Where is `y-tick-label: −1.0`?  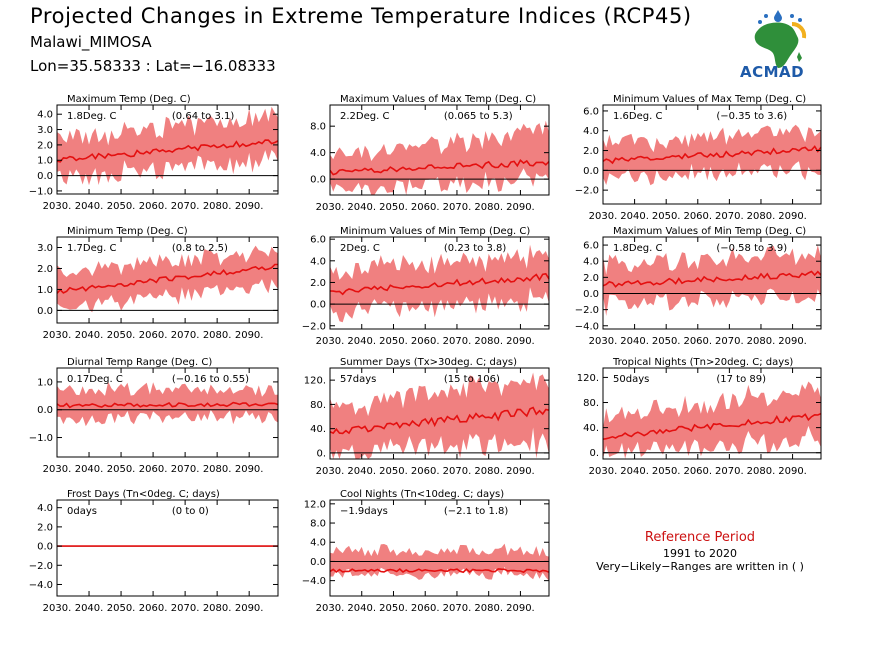
y-tick-label: −1.0 is located at coordinates (41, 191).